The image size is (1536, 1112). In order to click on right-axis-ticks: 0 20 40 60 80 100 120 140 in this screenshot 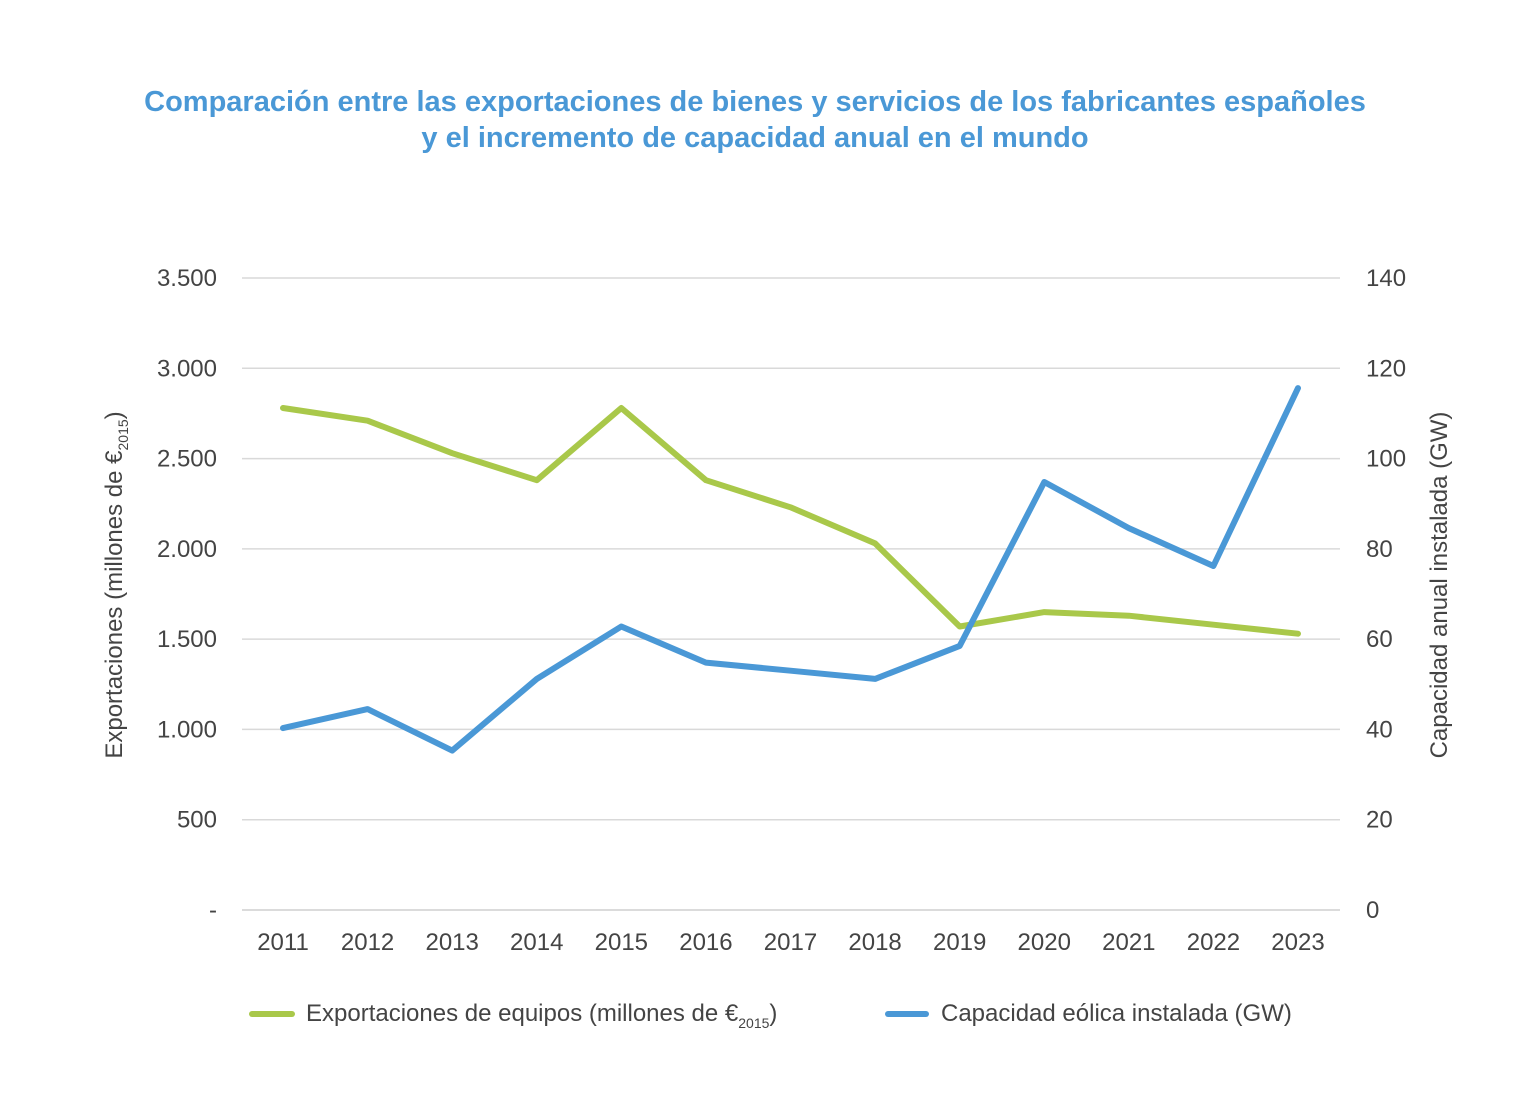, I will do `click(1386, 594)`.